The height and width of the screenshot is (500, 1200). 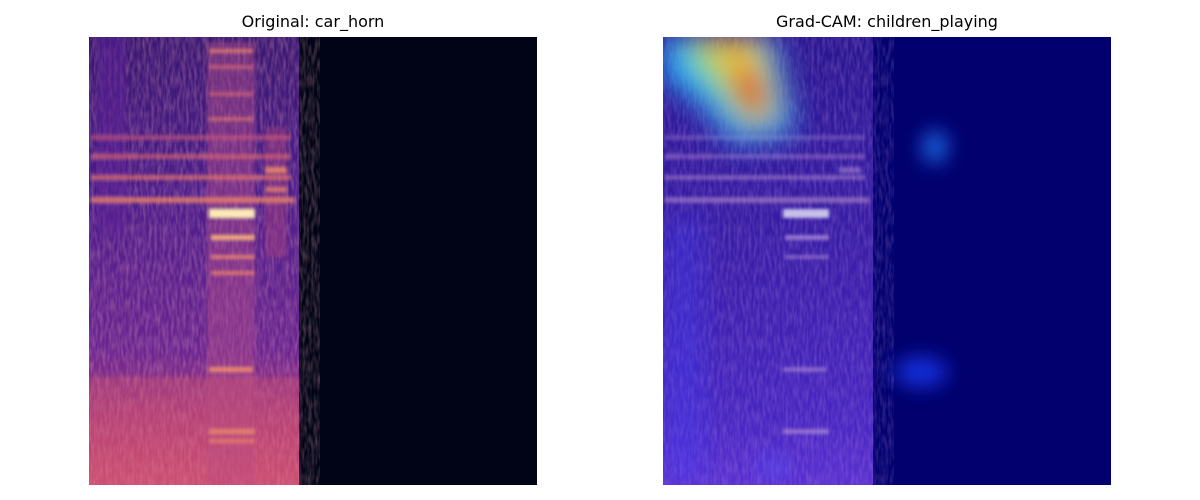 What do you see at coordinates (313, 21) in the screenshot?
I see `panel-title-original: Original: car_horn` at bounding box center [313, 21].